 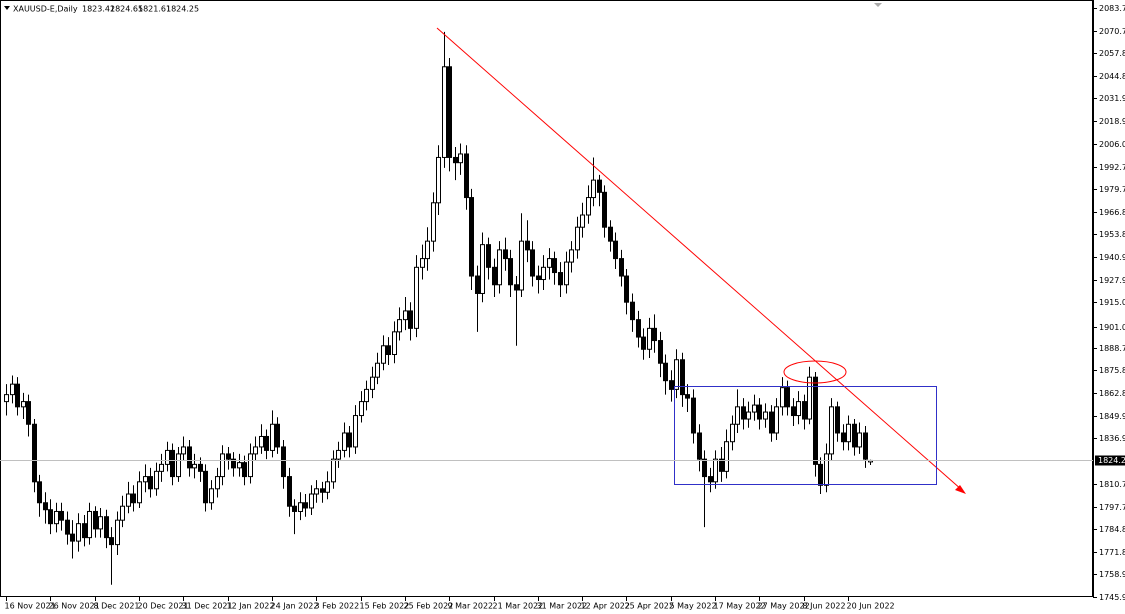 What do you see at coordinates (1112, 280) in the screenshot?
I see `y-tick-label: 1927.95` at bounding box center [1112, 280].